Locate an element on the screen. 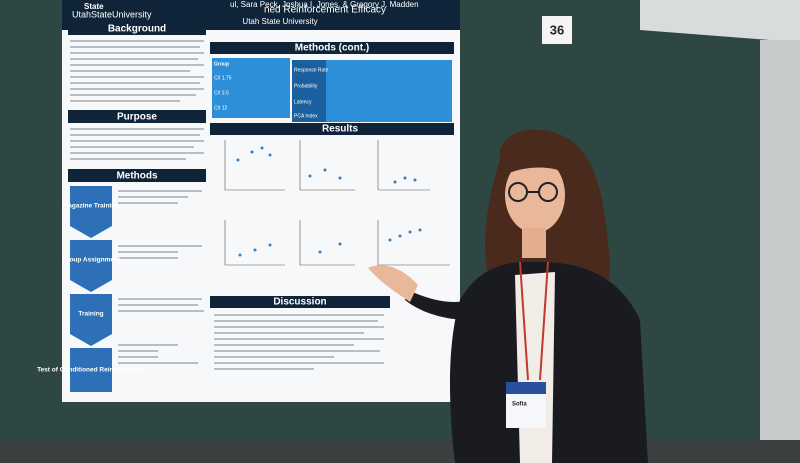 The width and height of the screenshot is (800, 463). booth-number: 36 is located at coordinates (557, 29).